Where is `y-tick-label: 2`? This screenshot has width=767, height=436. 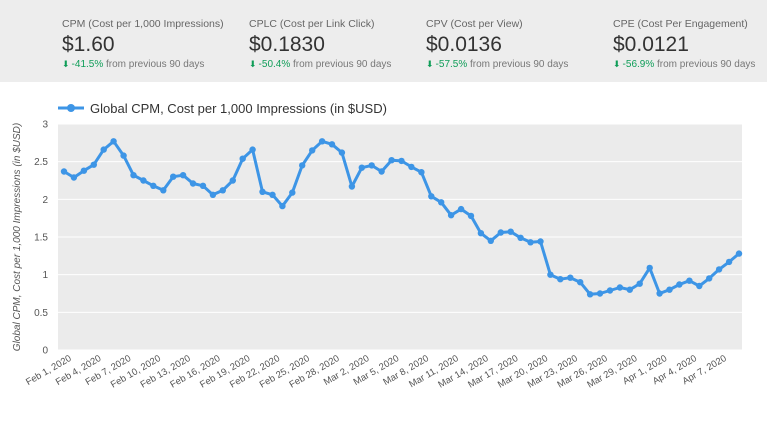
y-tick-label: 2 is located at coordinates (45, 200).